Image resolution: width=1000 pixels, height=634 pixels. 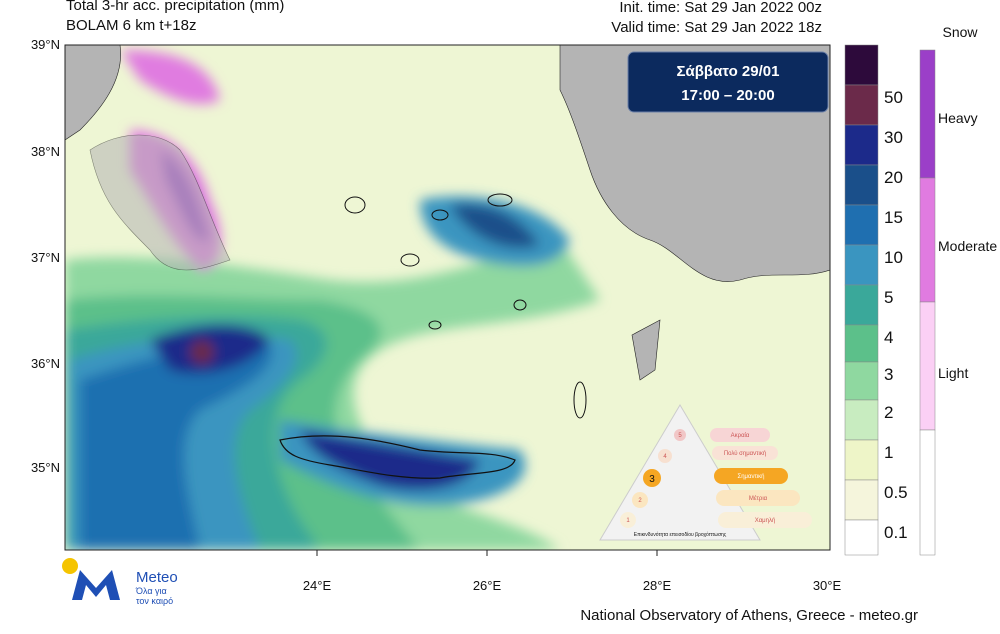 I want to click on risk-level: Χαμηλή, so click(x=765, y=520).